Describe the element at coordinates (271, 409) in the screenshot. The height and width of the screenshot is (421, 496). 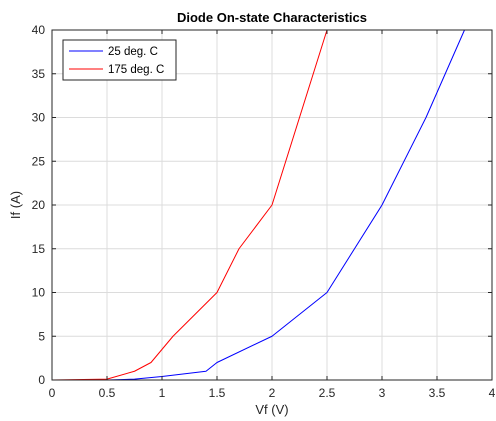
I see `x-axis-label: Vf (V)` at that location.